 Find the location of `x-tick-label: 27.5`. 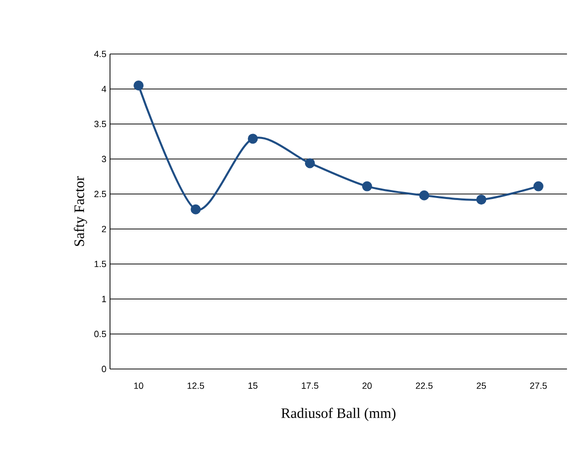

x-tick-label: 27.5 is located at coordinates (538, 385).